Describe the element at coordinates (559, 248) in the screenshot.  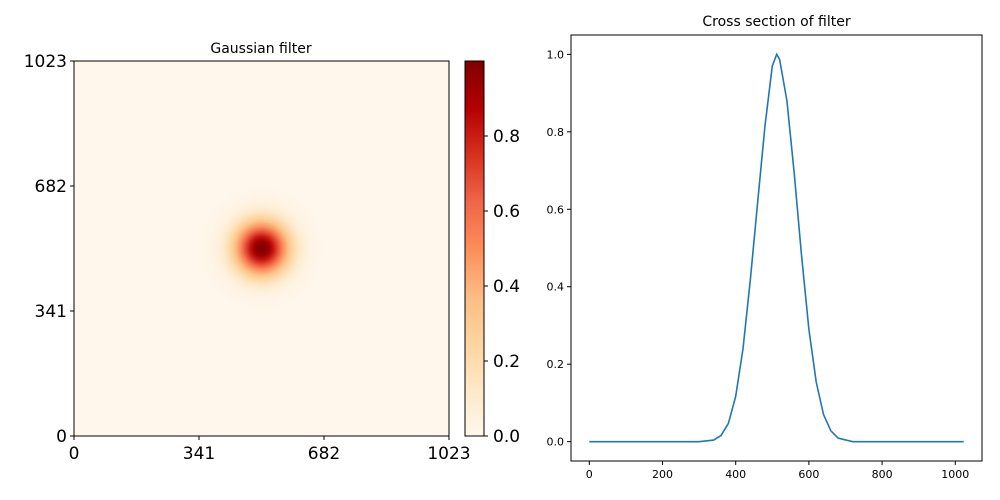
I see `line-plot-y-ticks: 0.0 0.2 0.4 0.6 0.8 1.0` at that location.